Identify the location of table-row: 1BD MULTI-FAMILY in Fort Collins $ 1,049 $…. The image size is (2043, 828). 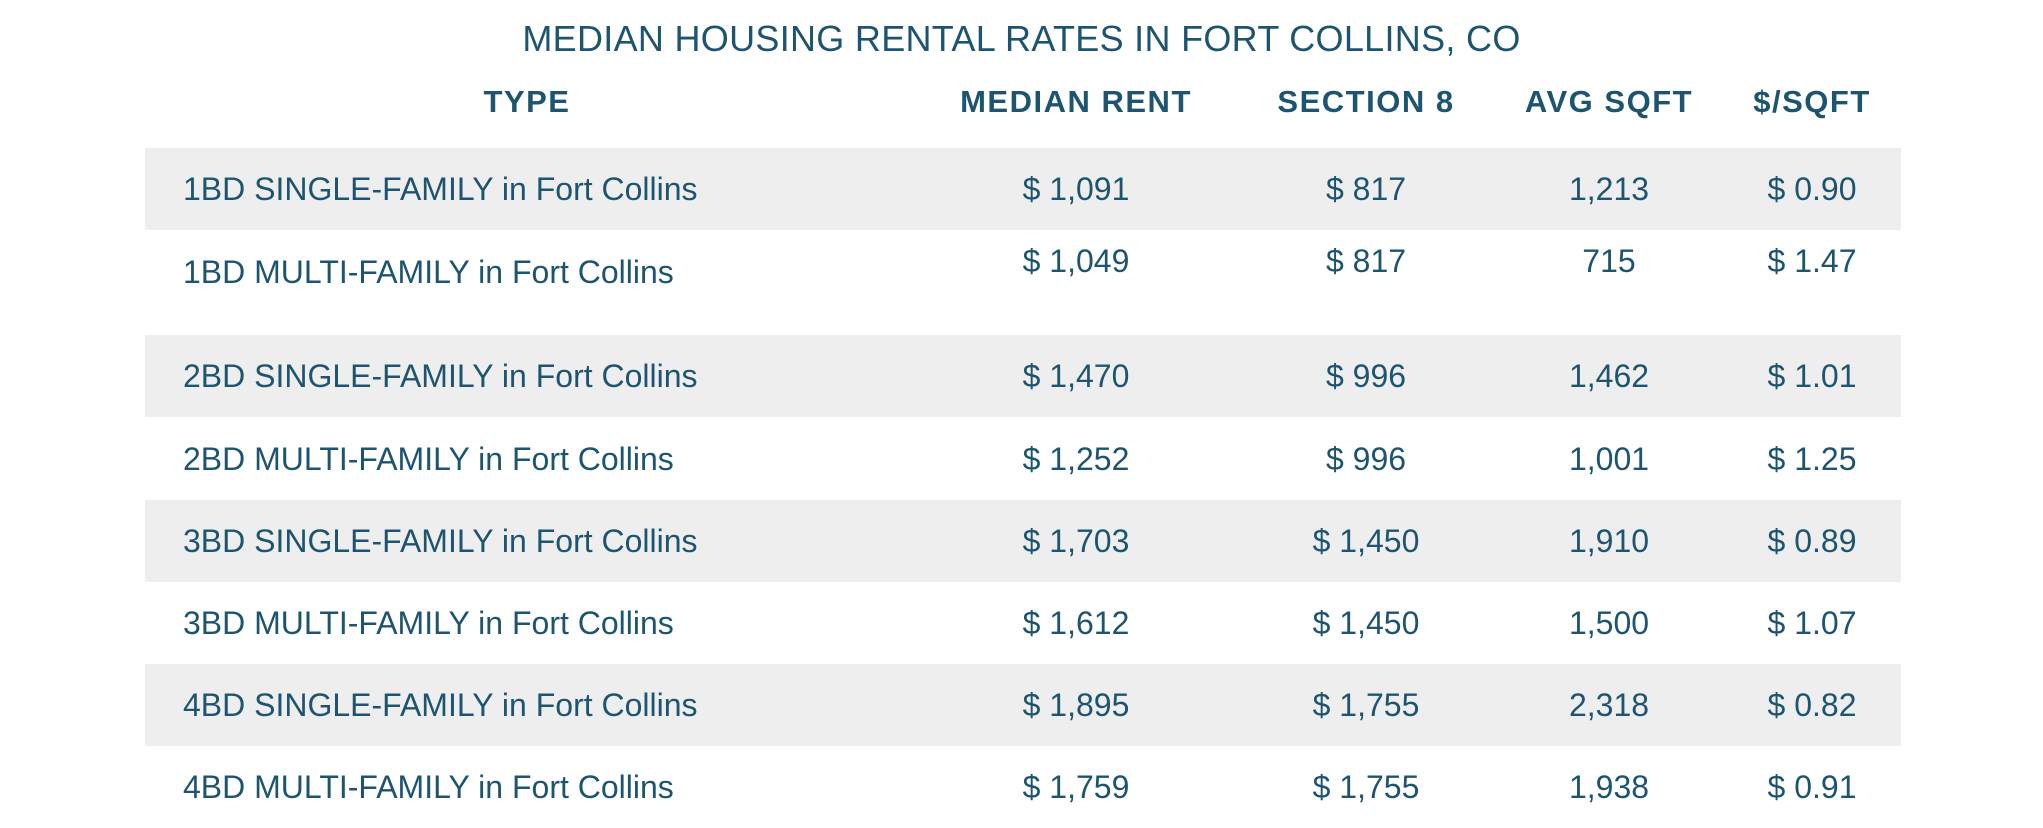
(1023, 272).